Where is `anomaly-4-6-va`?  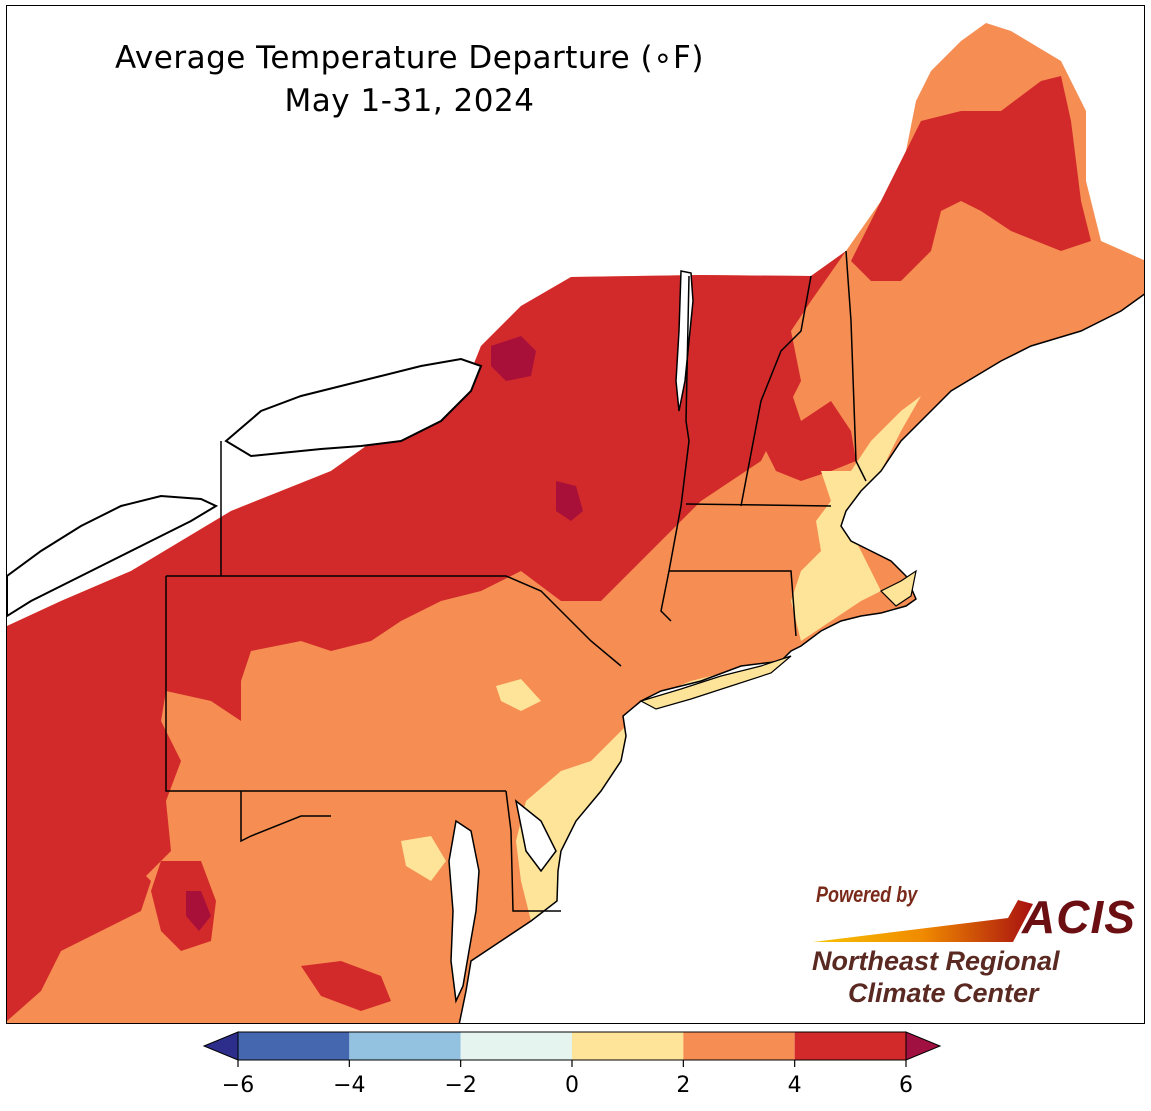 anomaly-4-6-va is located at coordinates (346, 986).